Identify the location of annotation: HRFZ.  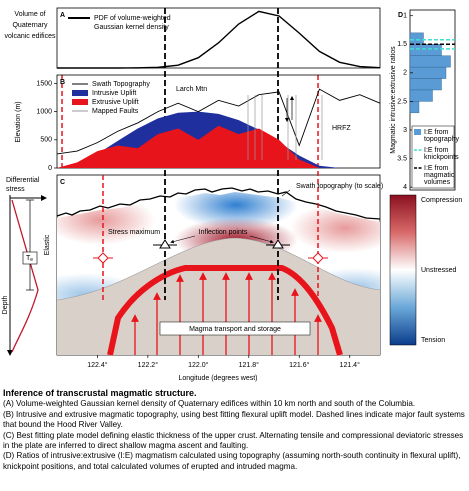
(341, 128).